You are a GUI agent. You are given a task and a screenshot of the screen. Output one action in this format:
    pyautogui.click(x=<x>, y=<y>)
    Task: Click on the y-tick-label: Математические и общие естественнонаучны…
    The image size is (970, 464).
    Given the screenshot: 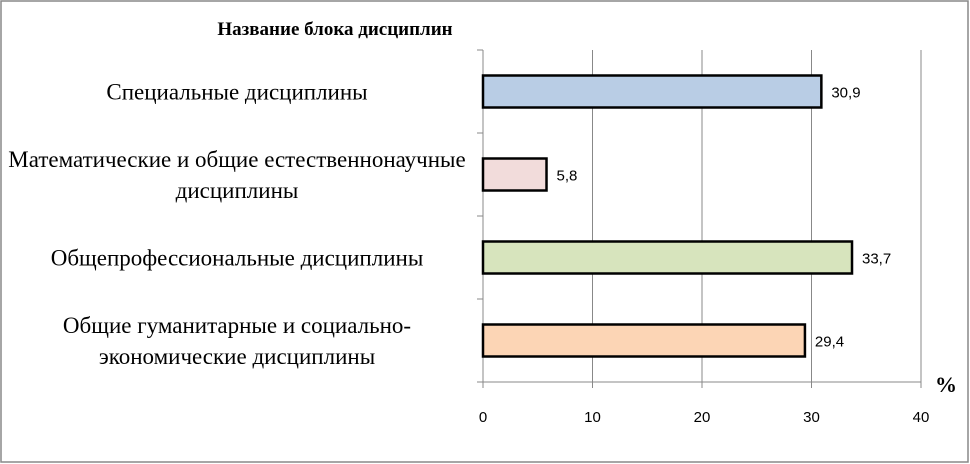 What is the action you would take?
    pyautogui.click(x=237, y=174)
    